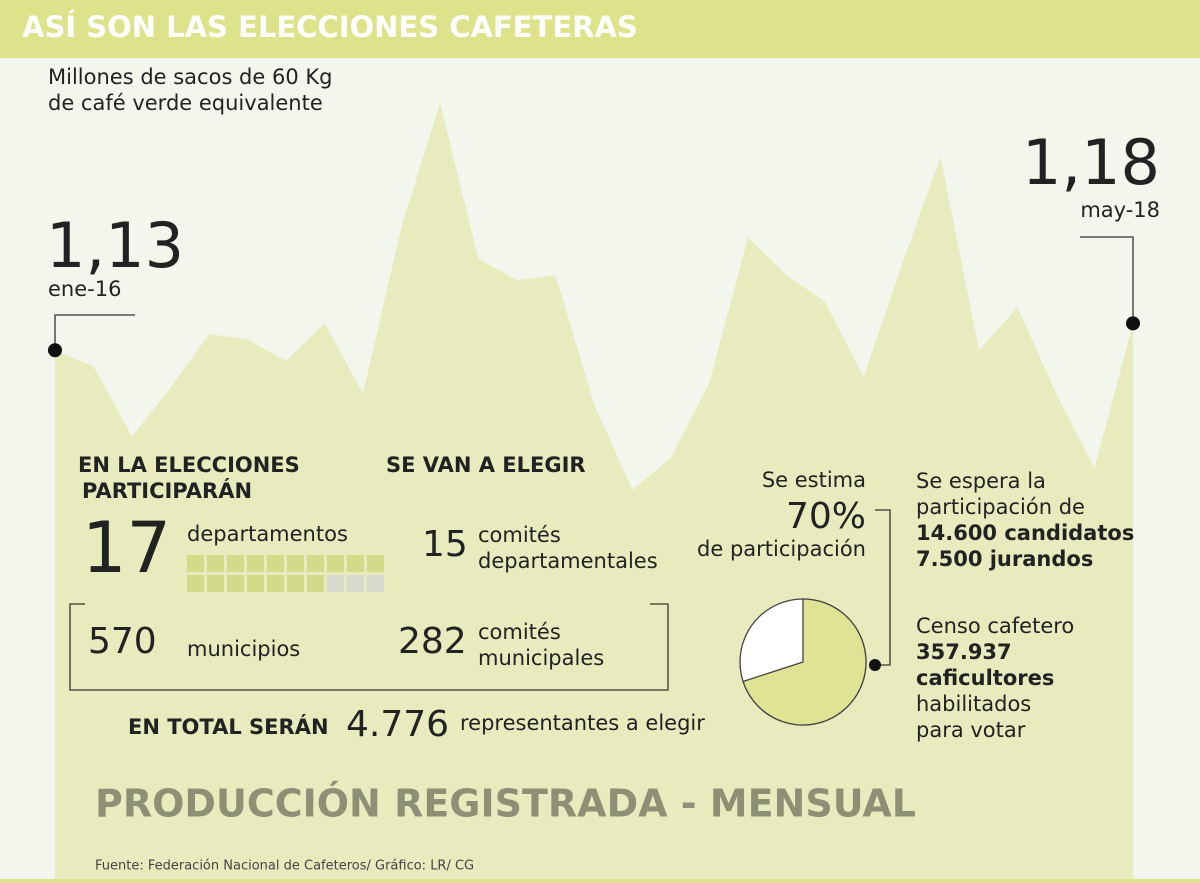 The image size is (1200, 883). I want to click on info-text: 14.600 candidatos, so click(1025, 533).